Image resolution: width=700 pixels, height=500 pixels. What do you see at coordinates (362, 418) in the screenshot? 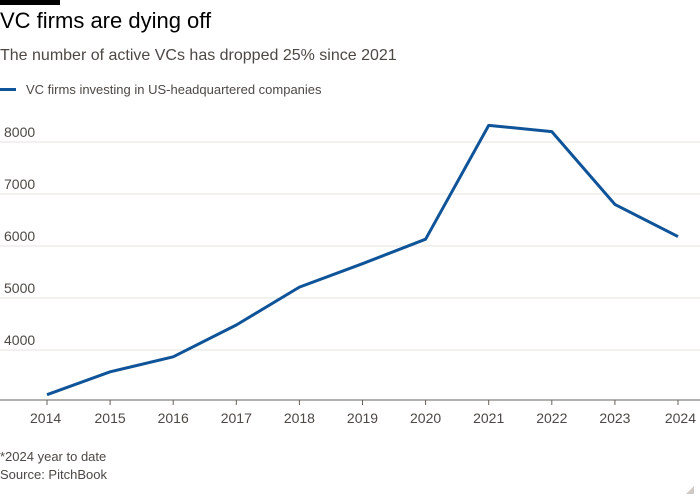
I see `x-tick-label: 2019` at bounding box center [362, 418].